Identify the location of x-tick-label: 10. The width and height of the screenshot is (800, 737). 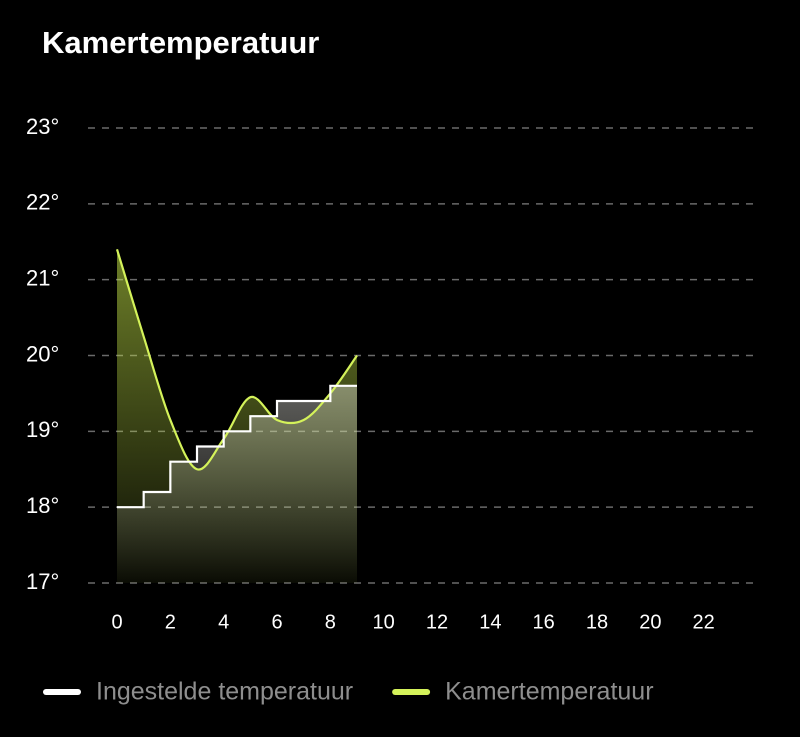
(384, 622).